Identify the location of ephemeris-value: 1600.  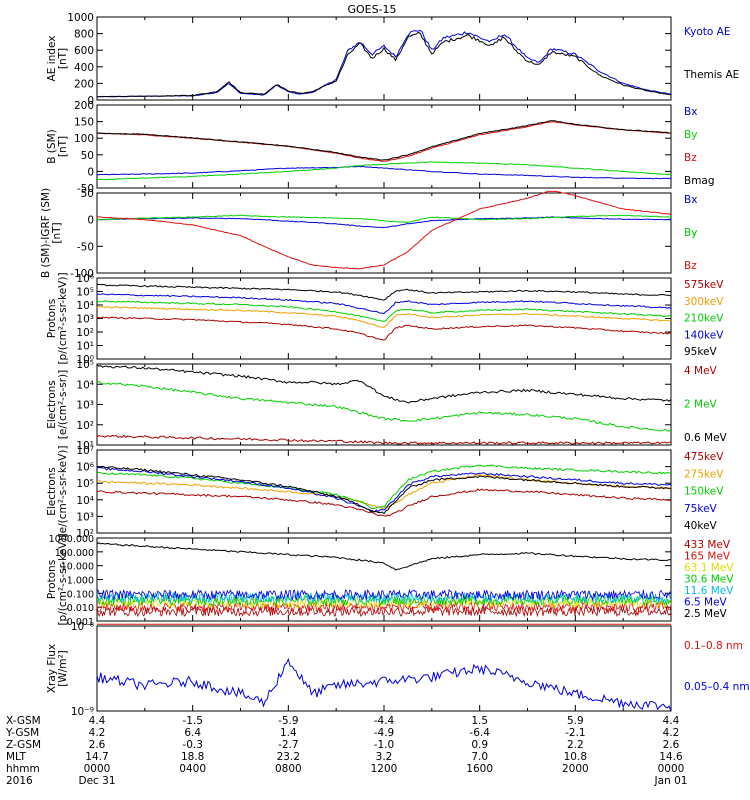
(479, 769).